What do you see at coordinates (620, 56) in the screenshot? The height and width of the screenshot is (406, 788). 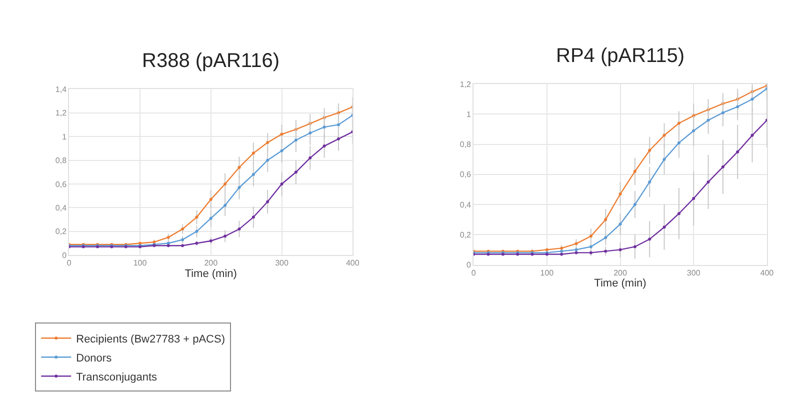 I see `chart-title: RP4 (pAR115)` at bounding box center [620, 56].